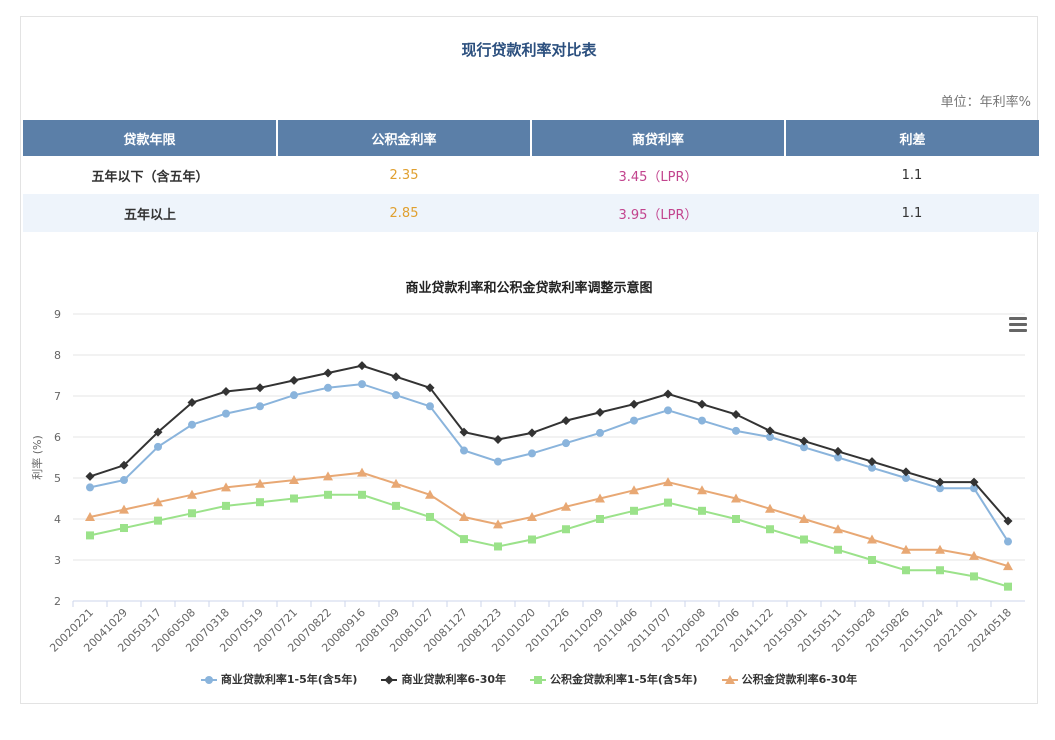 The width and height of the screenshot is (1055, 740). Describe the element at coordinates (658, 213) in the screenshot. I see `cell-commercial: 3.95（LPR）` at that location.